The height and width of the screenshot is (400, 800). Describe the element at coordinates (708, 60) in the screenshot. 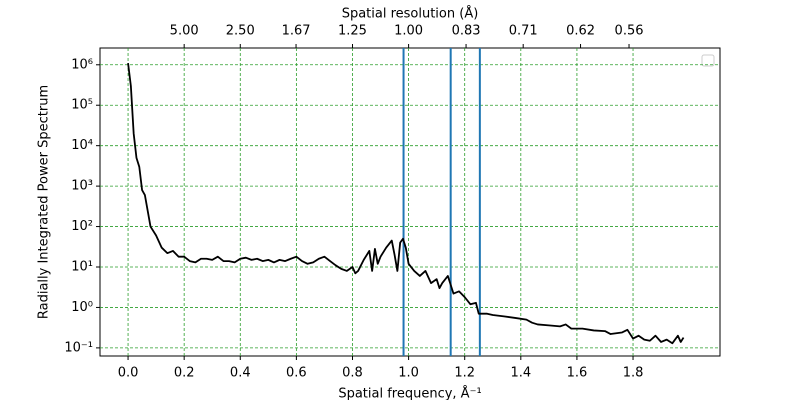

I see `legend` at that location.